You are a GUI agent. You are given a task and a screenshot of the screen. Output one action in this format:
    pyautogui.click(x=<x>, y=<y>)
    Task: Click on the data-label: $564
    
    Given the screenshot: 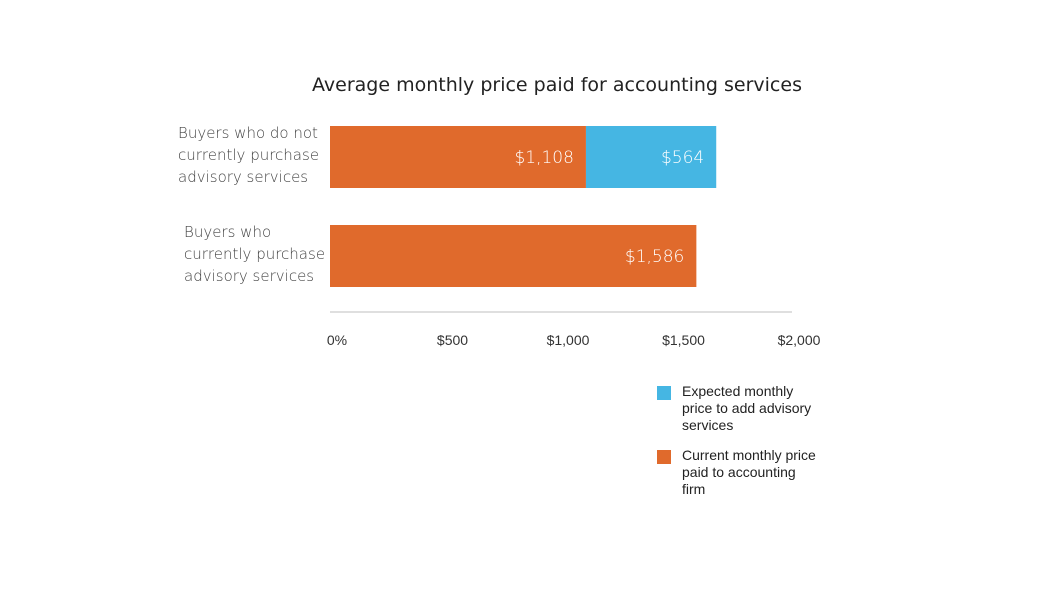 What is the action you would take?
    pyautogui.click(x=682, y=158)
    